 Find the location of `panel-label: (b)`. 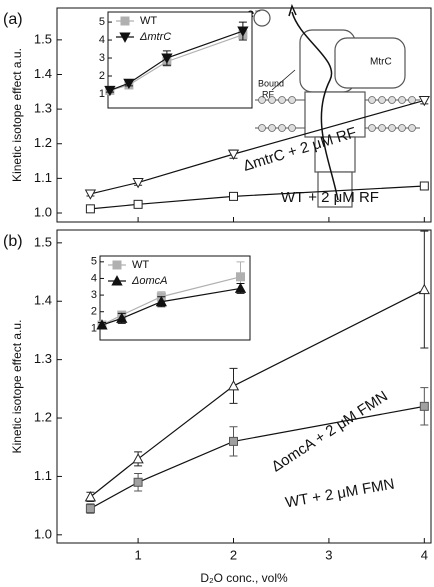

panel-label: (b) is located at coordinates (13, 241).